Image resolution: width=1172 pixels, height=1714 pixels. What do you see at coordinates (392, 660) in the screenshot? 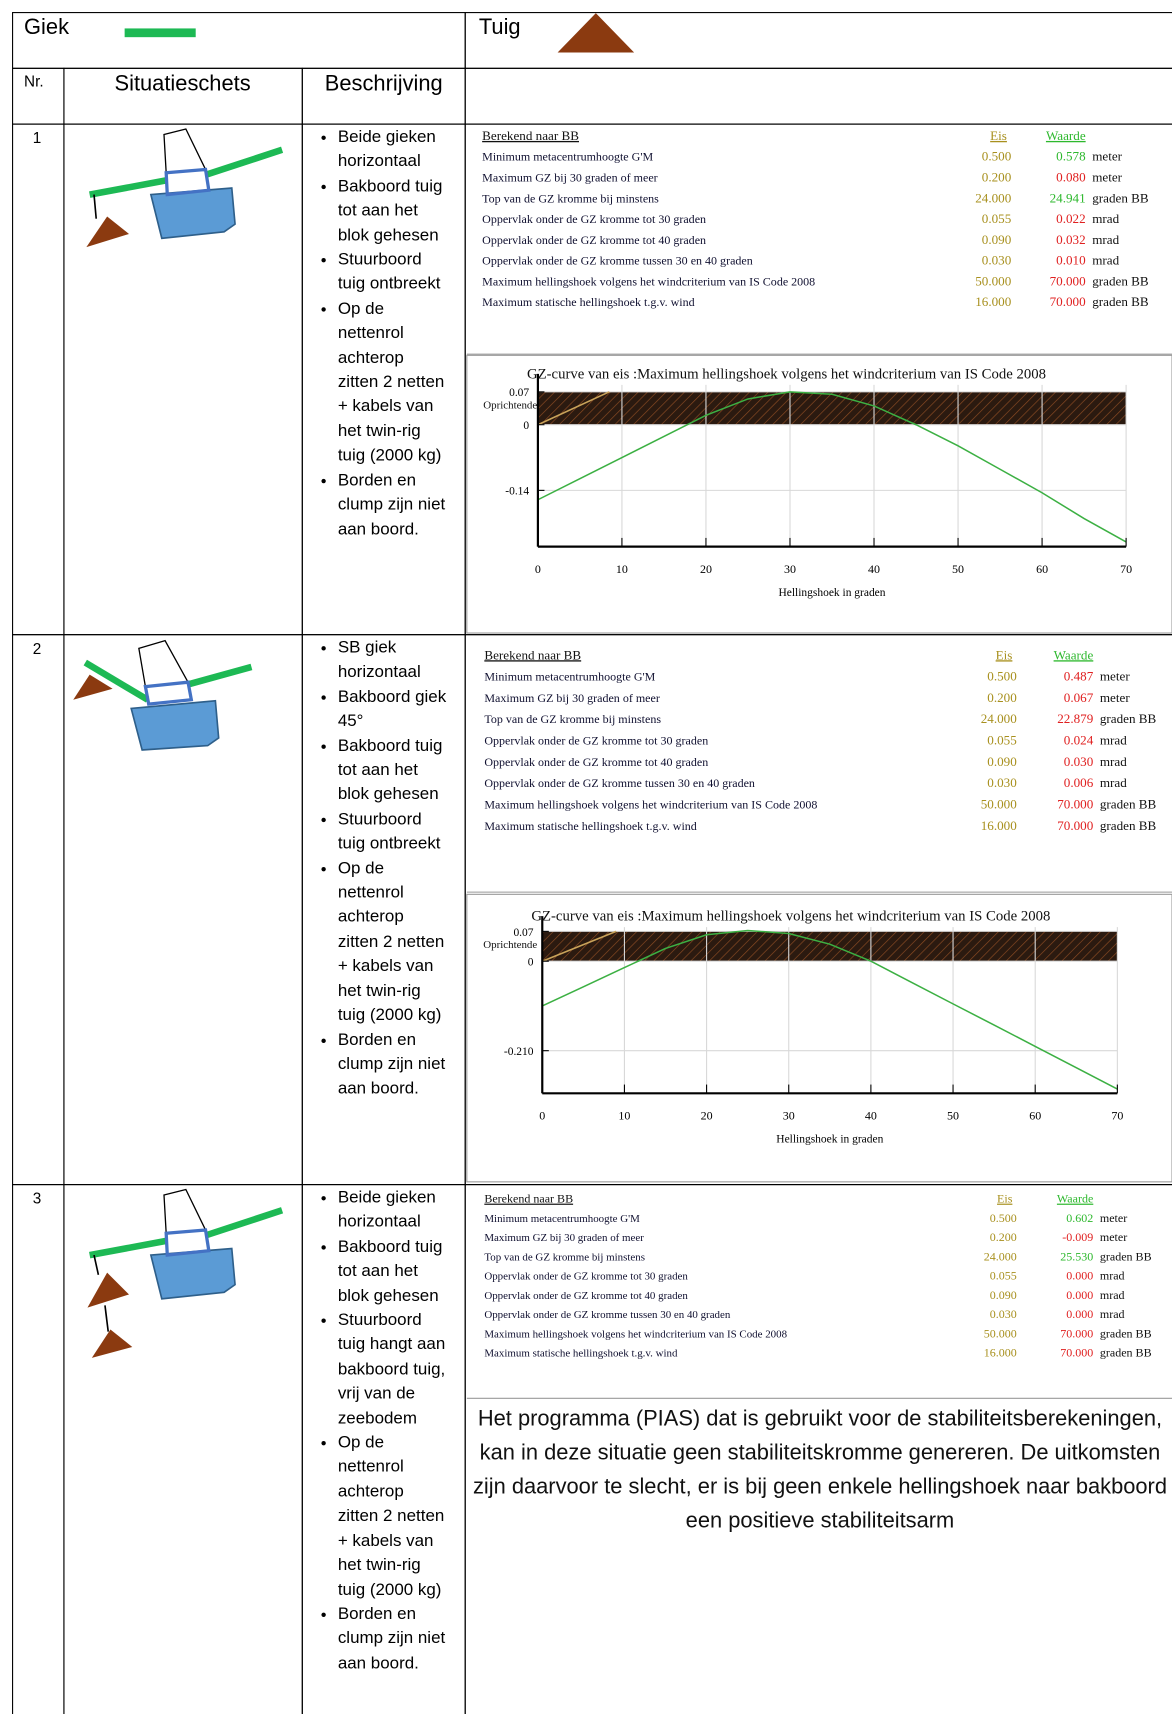
I see `description-item: SB giek horizontaal` at bounding box center [392, 660].